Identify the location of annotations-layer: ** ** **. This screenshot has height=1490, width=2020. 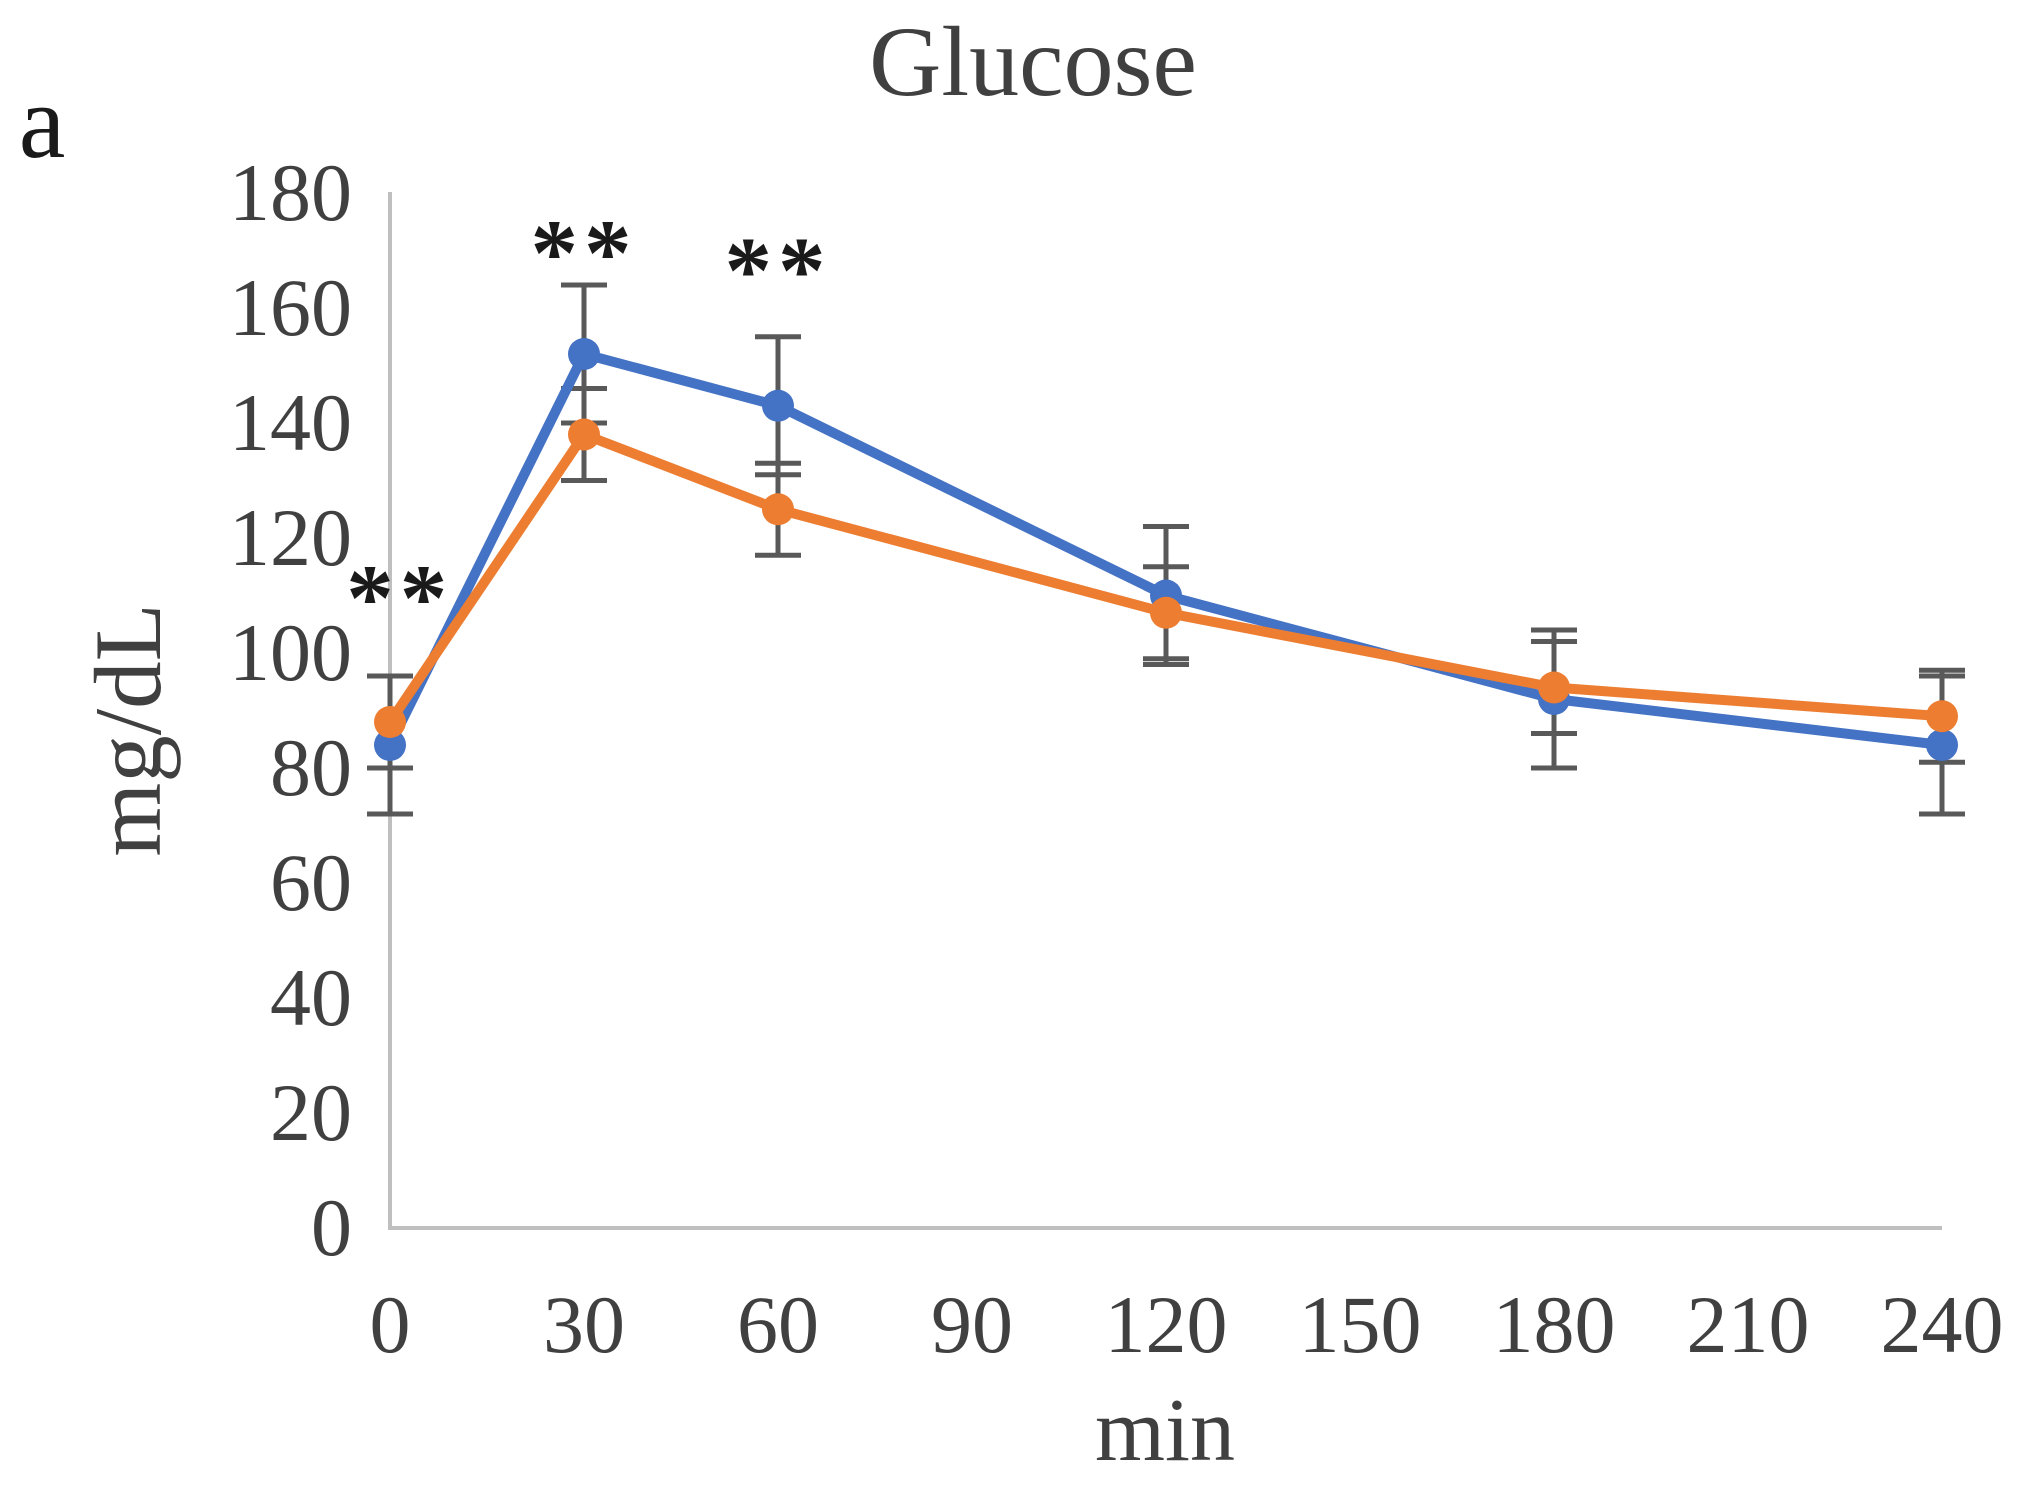
(589, 425).